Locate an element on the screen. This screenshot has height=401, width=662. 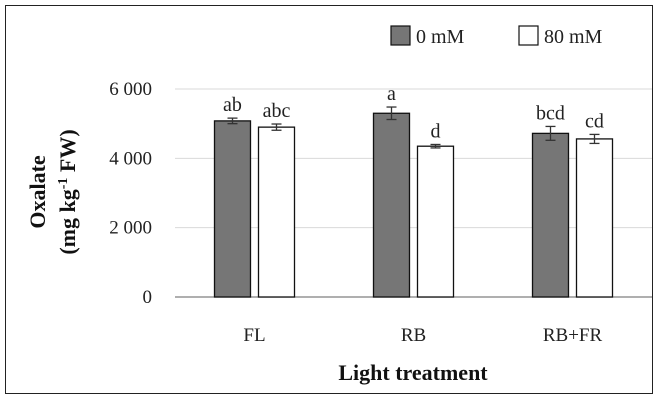
y-axis-unit-sup: -1 is located at coordinates (63, 184).